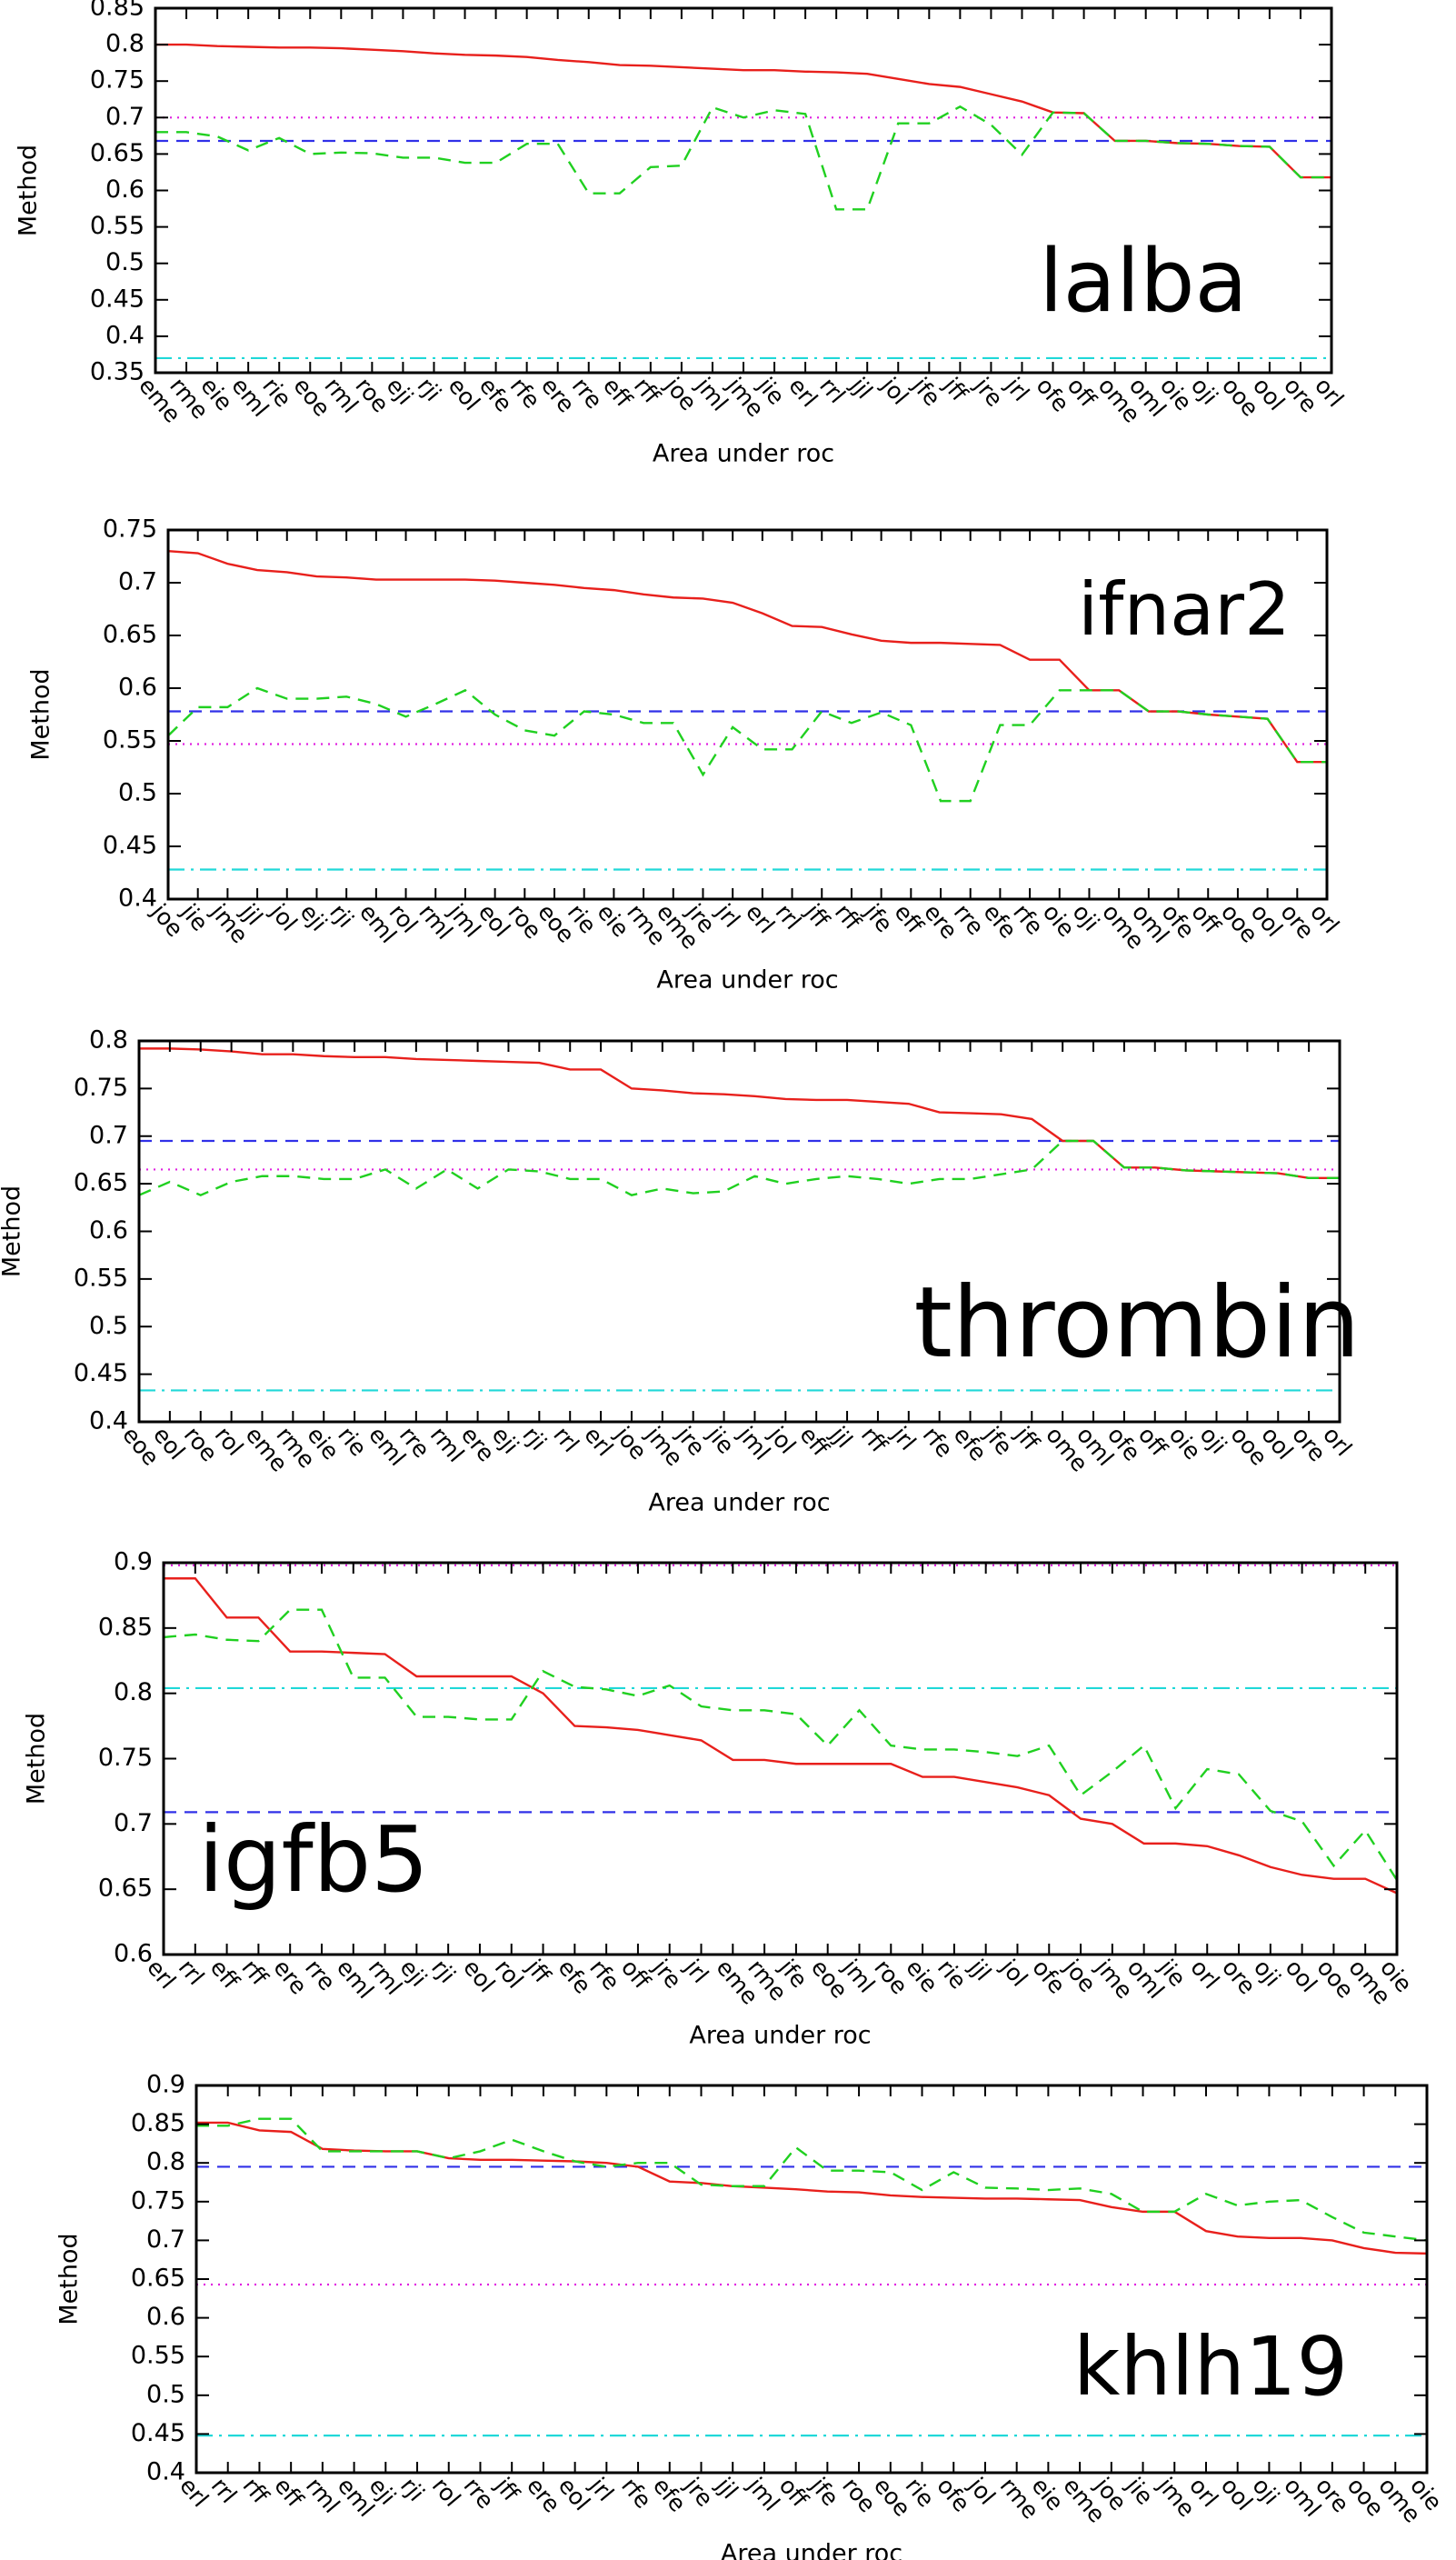 Image resolution: width=1456 pixels, height=2560 pixels. Describe the element at coordinates (803, 393) in the screenshot. I see `x-tick-label: erl` at that location.